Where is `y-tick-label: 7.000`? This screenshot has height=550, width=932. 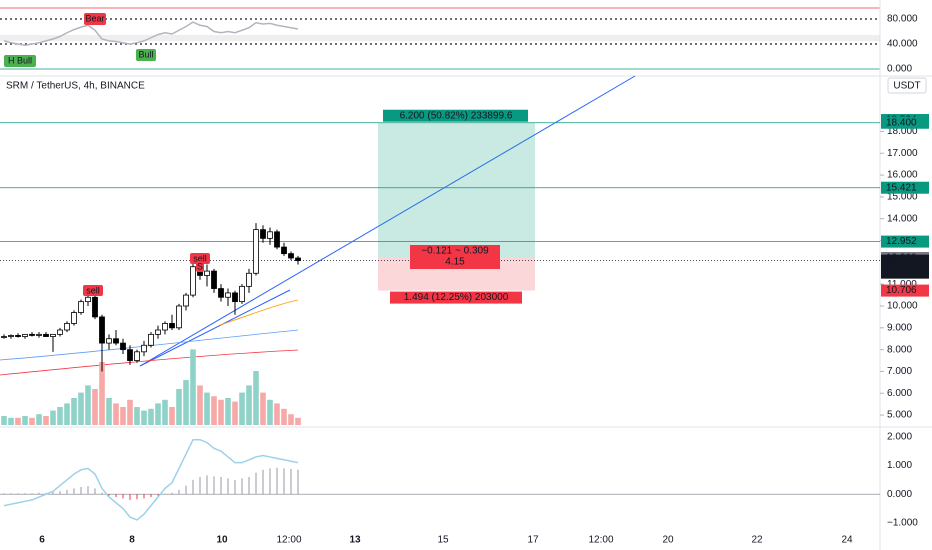
y-tick-label: 7.000 is located at coordinates (899, 371).